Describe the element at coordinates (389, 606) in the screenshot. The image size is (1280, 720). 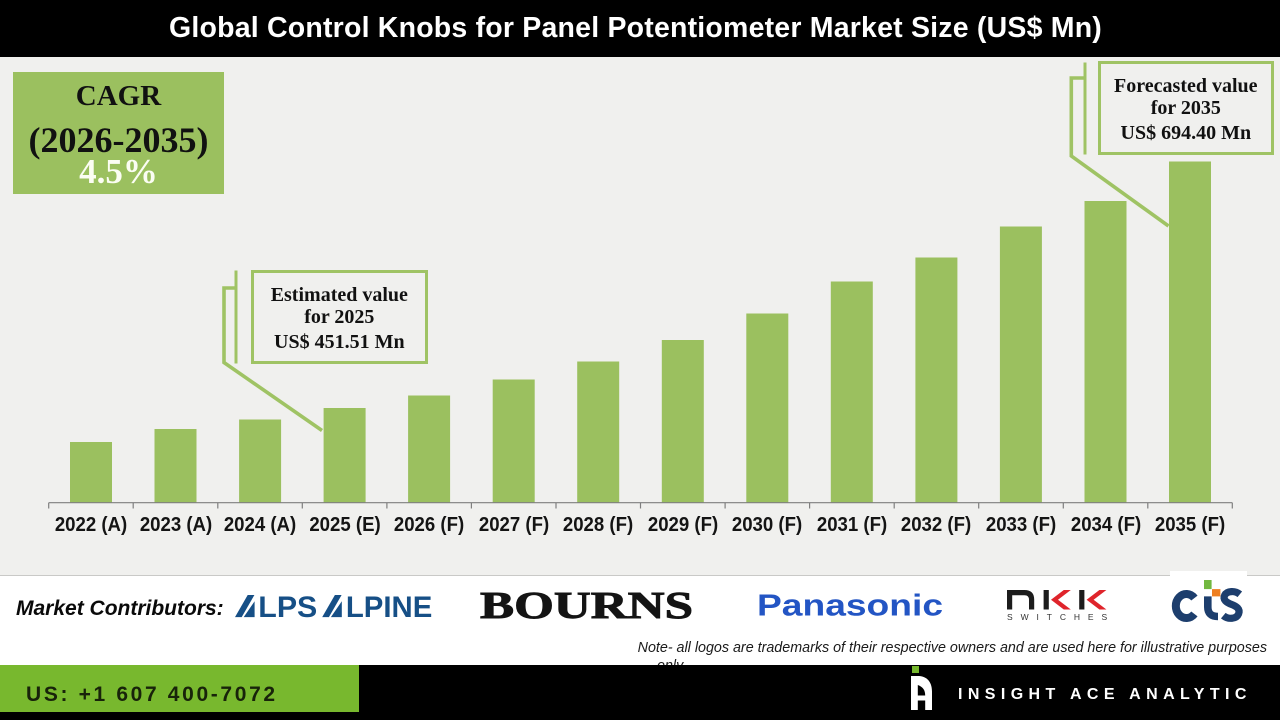
I see `svg-text: LPINE` at that location.